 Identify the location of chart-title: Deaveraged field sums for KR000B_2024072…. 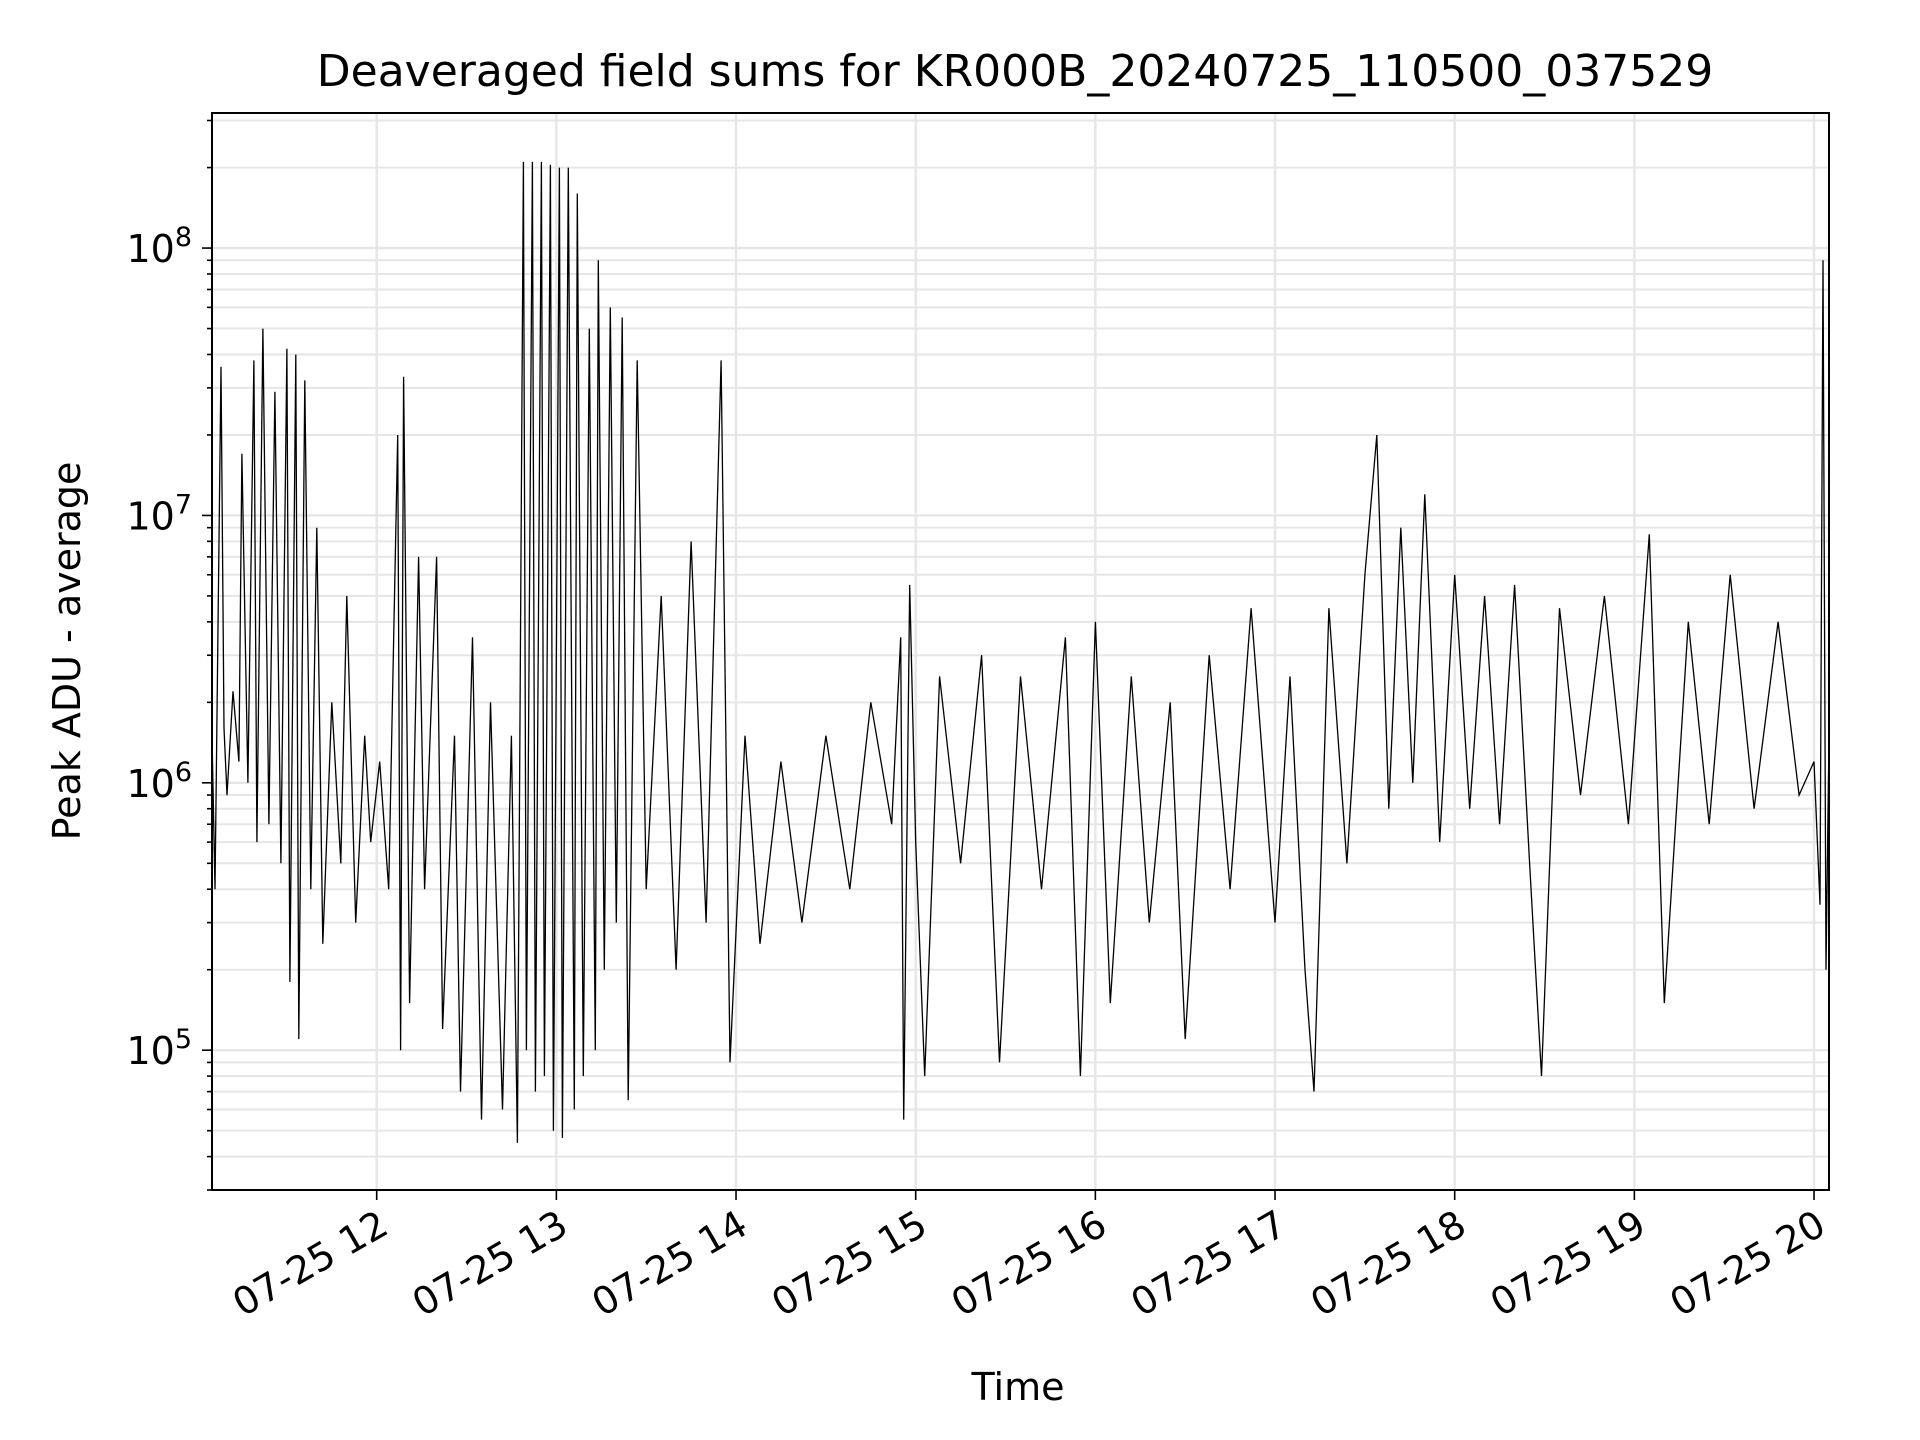
(1015, 71).